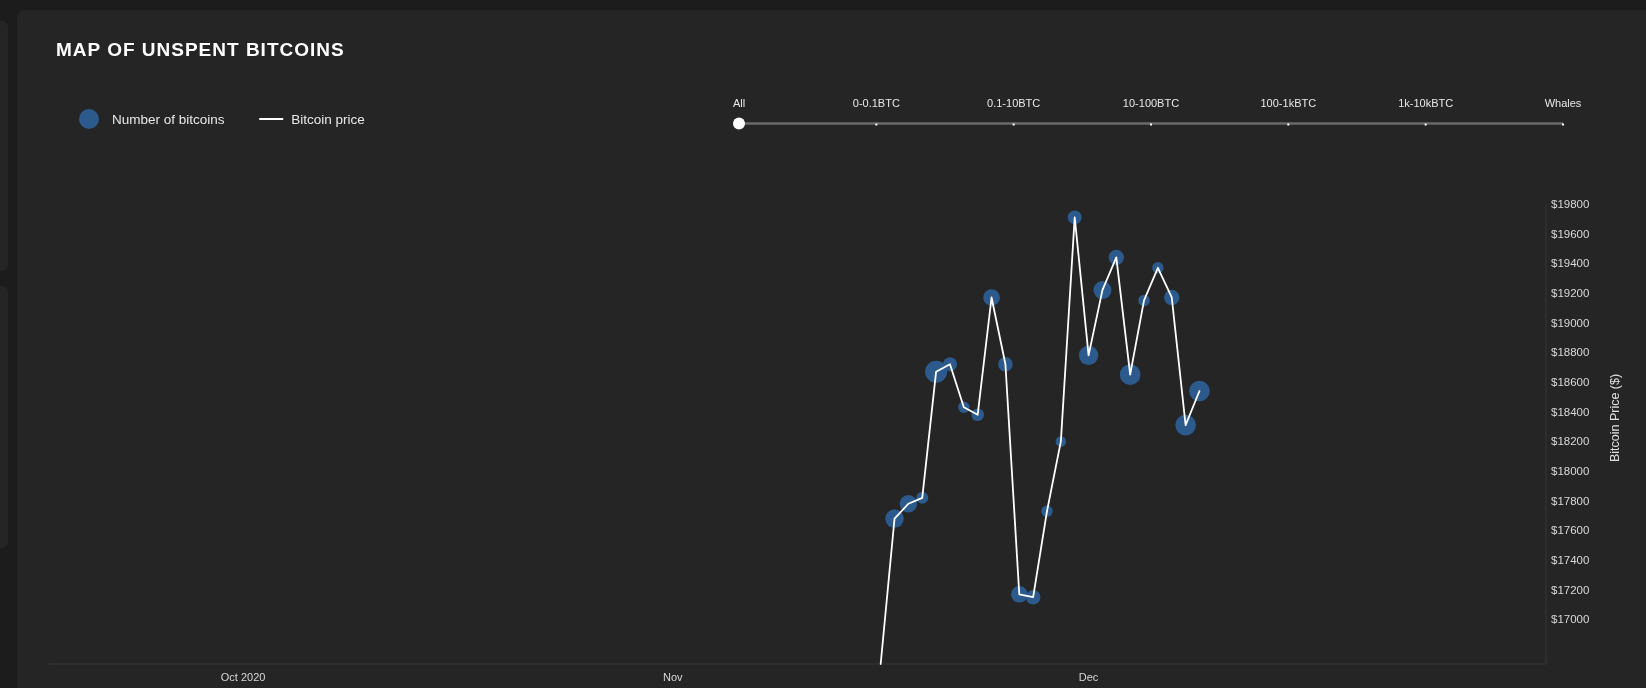  Describe the element at coordinates (1615, 418) in the screenshot. I see `y-axis-title: Bitcoin Price ($)` at that location.